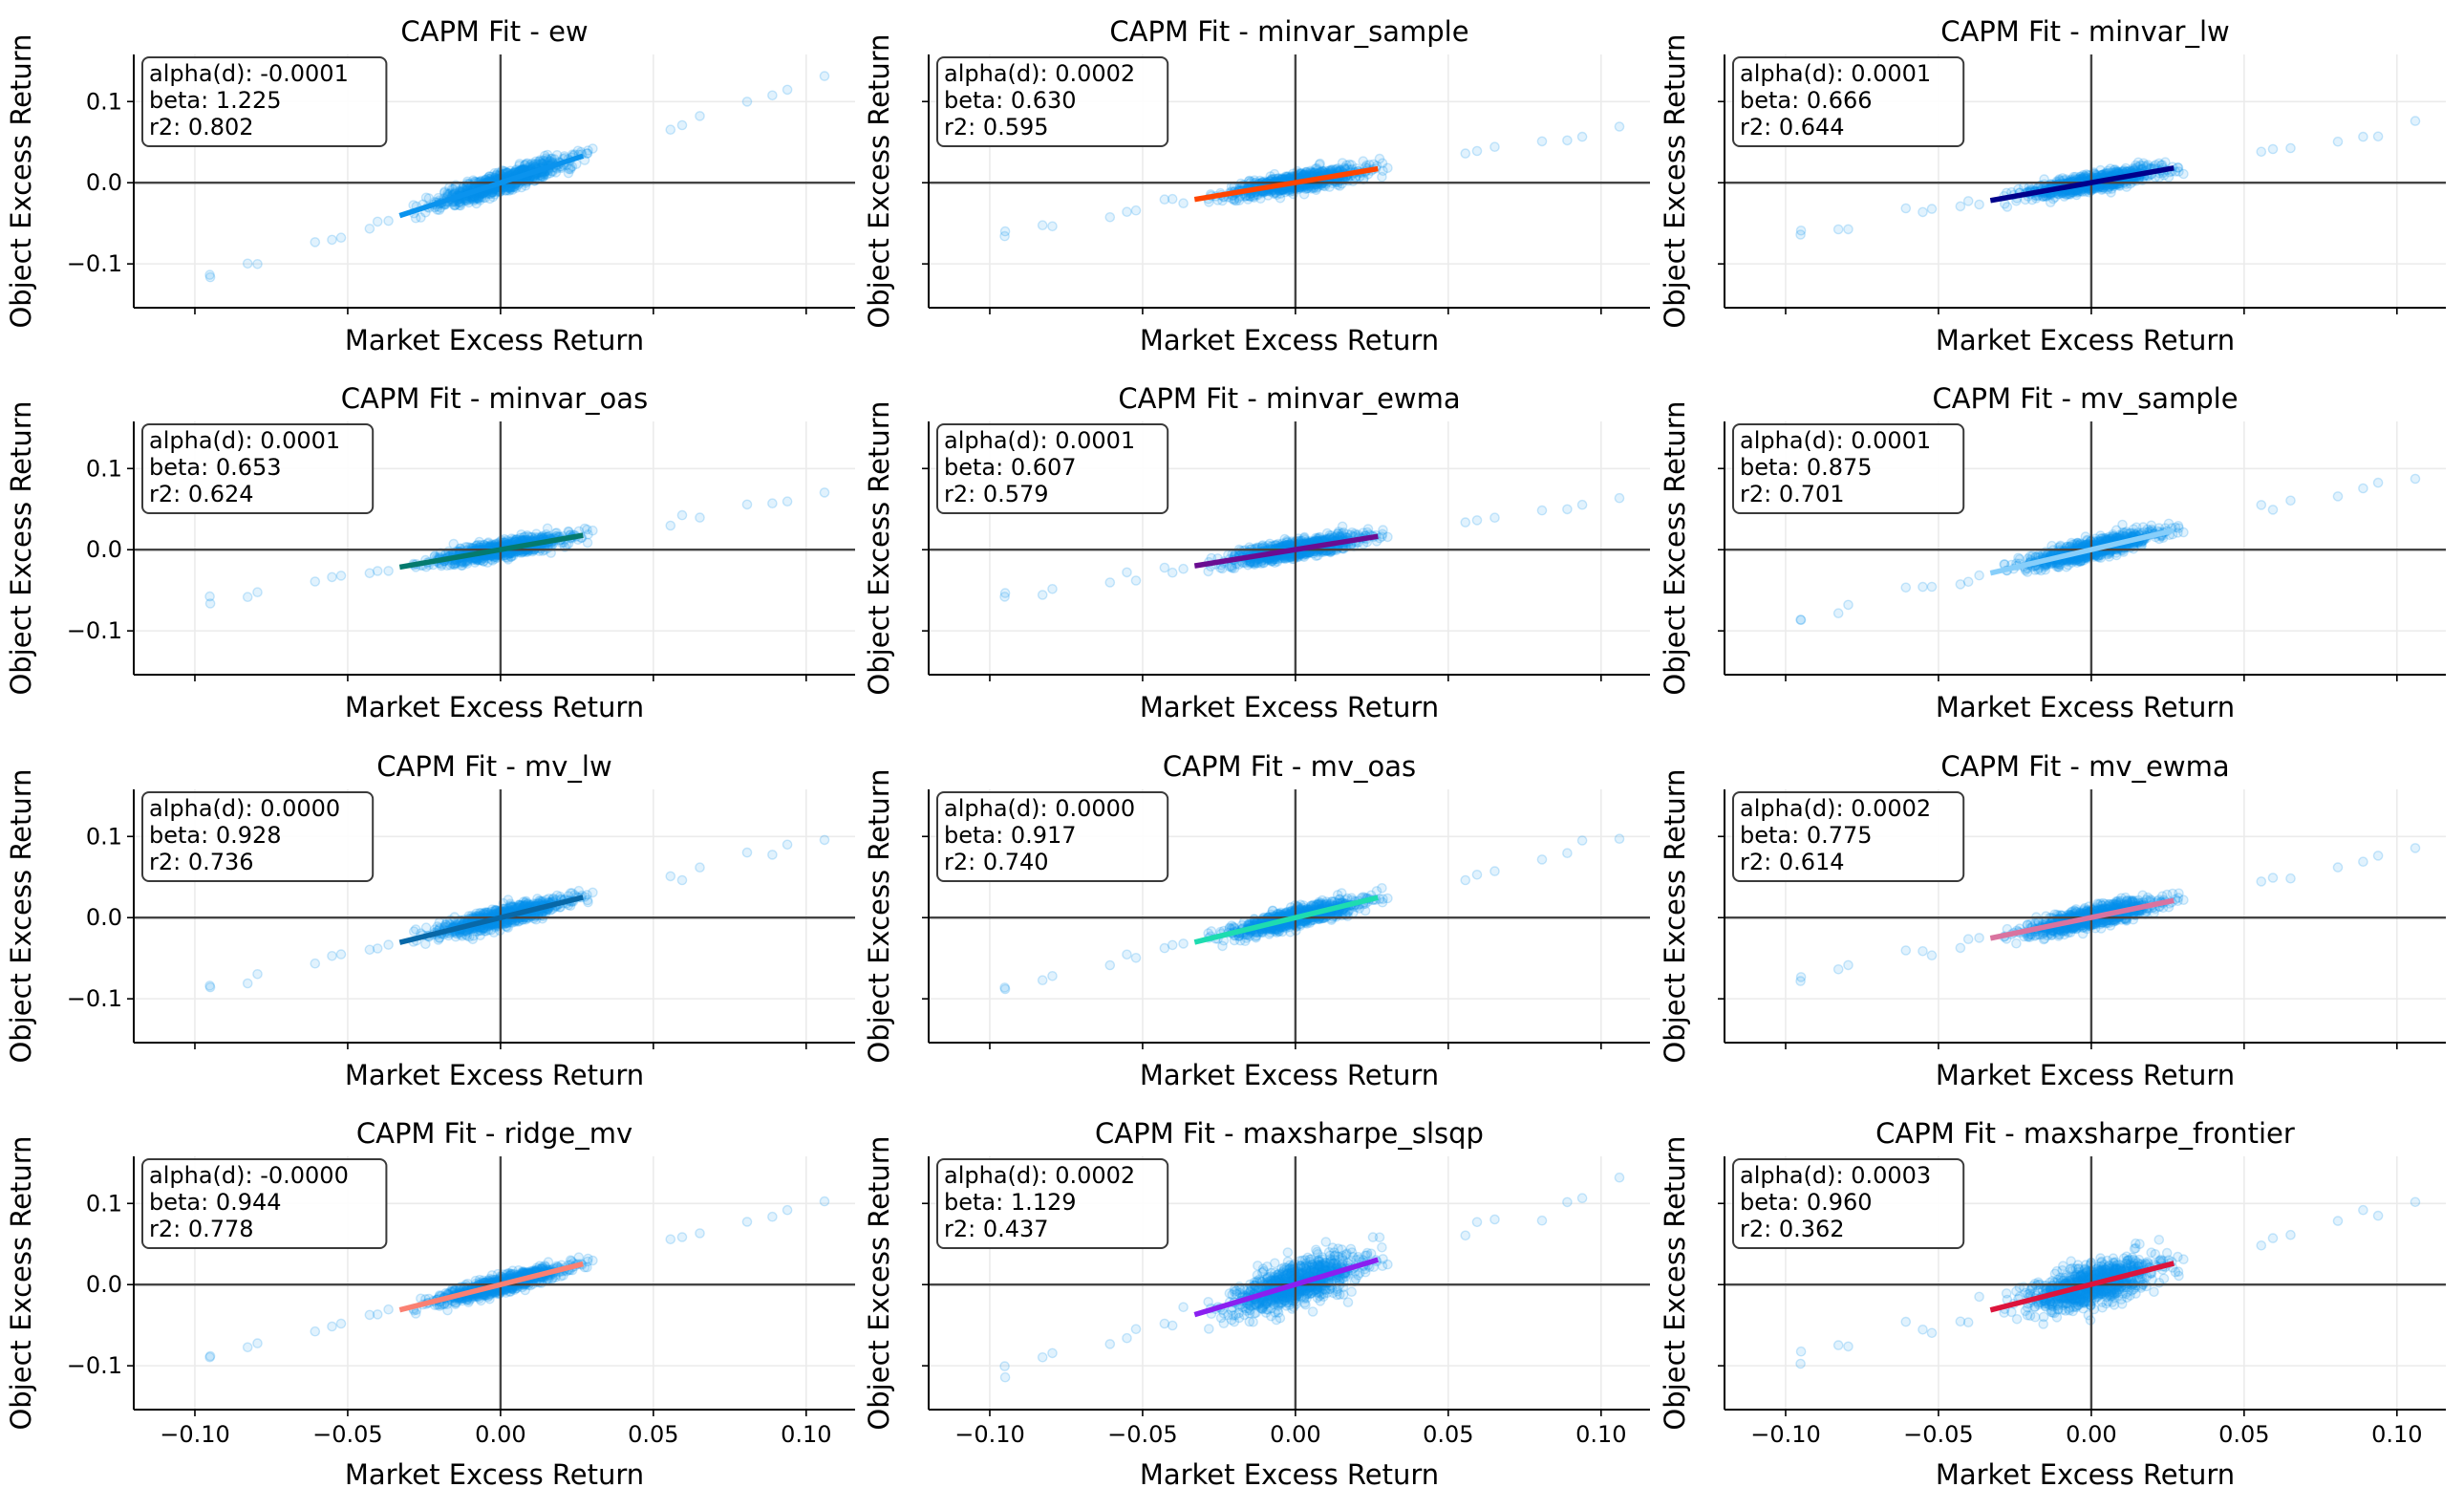 The image size is (2464, 1509). Describe the element at coordinates (494, 31) in the screenshot. I see `subplot-title: CAPM Fit - ew` at that location.